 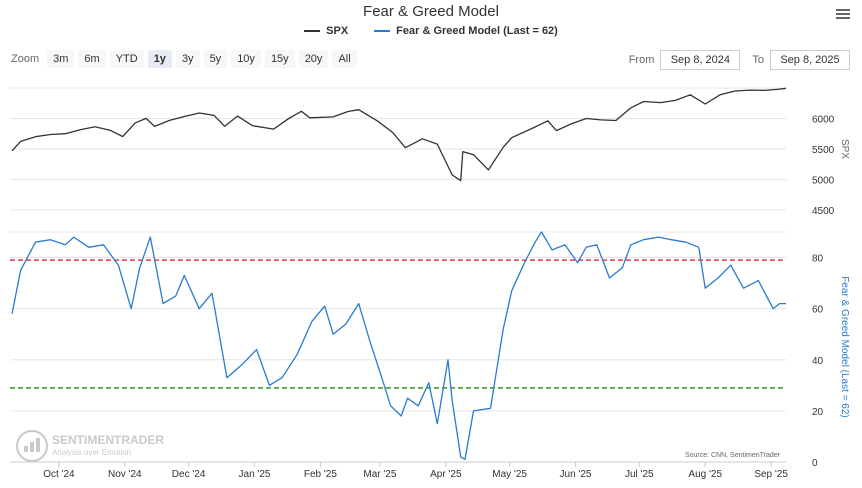 I want to click on y-tick-spx-5000: 5000, so click(x=823, y=181).